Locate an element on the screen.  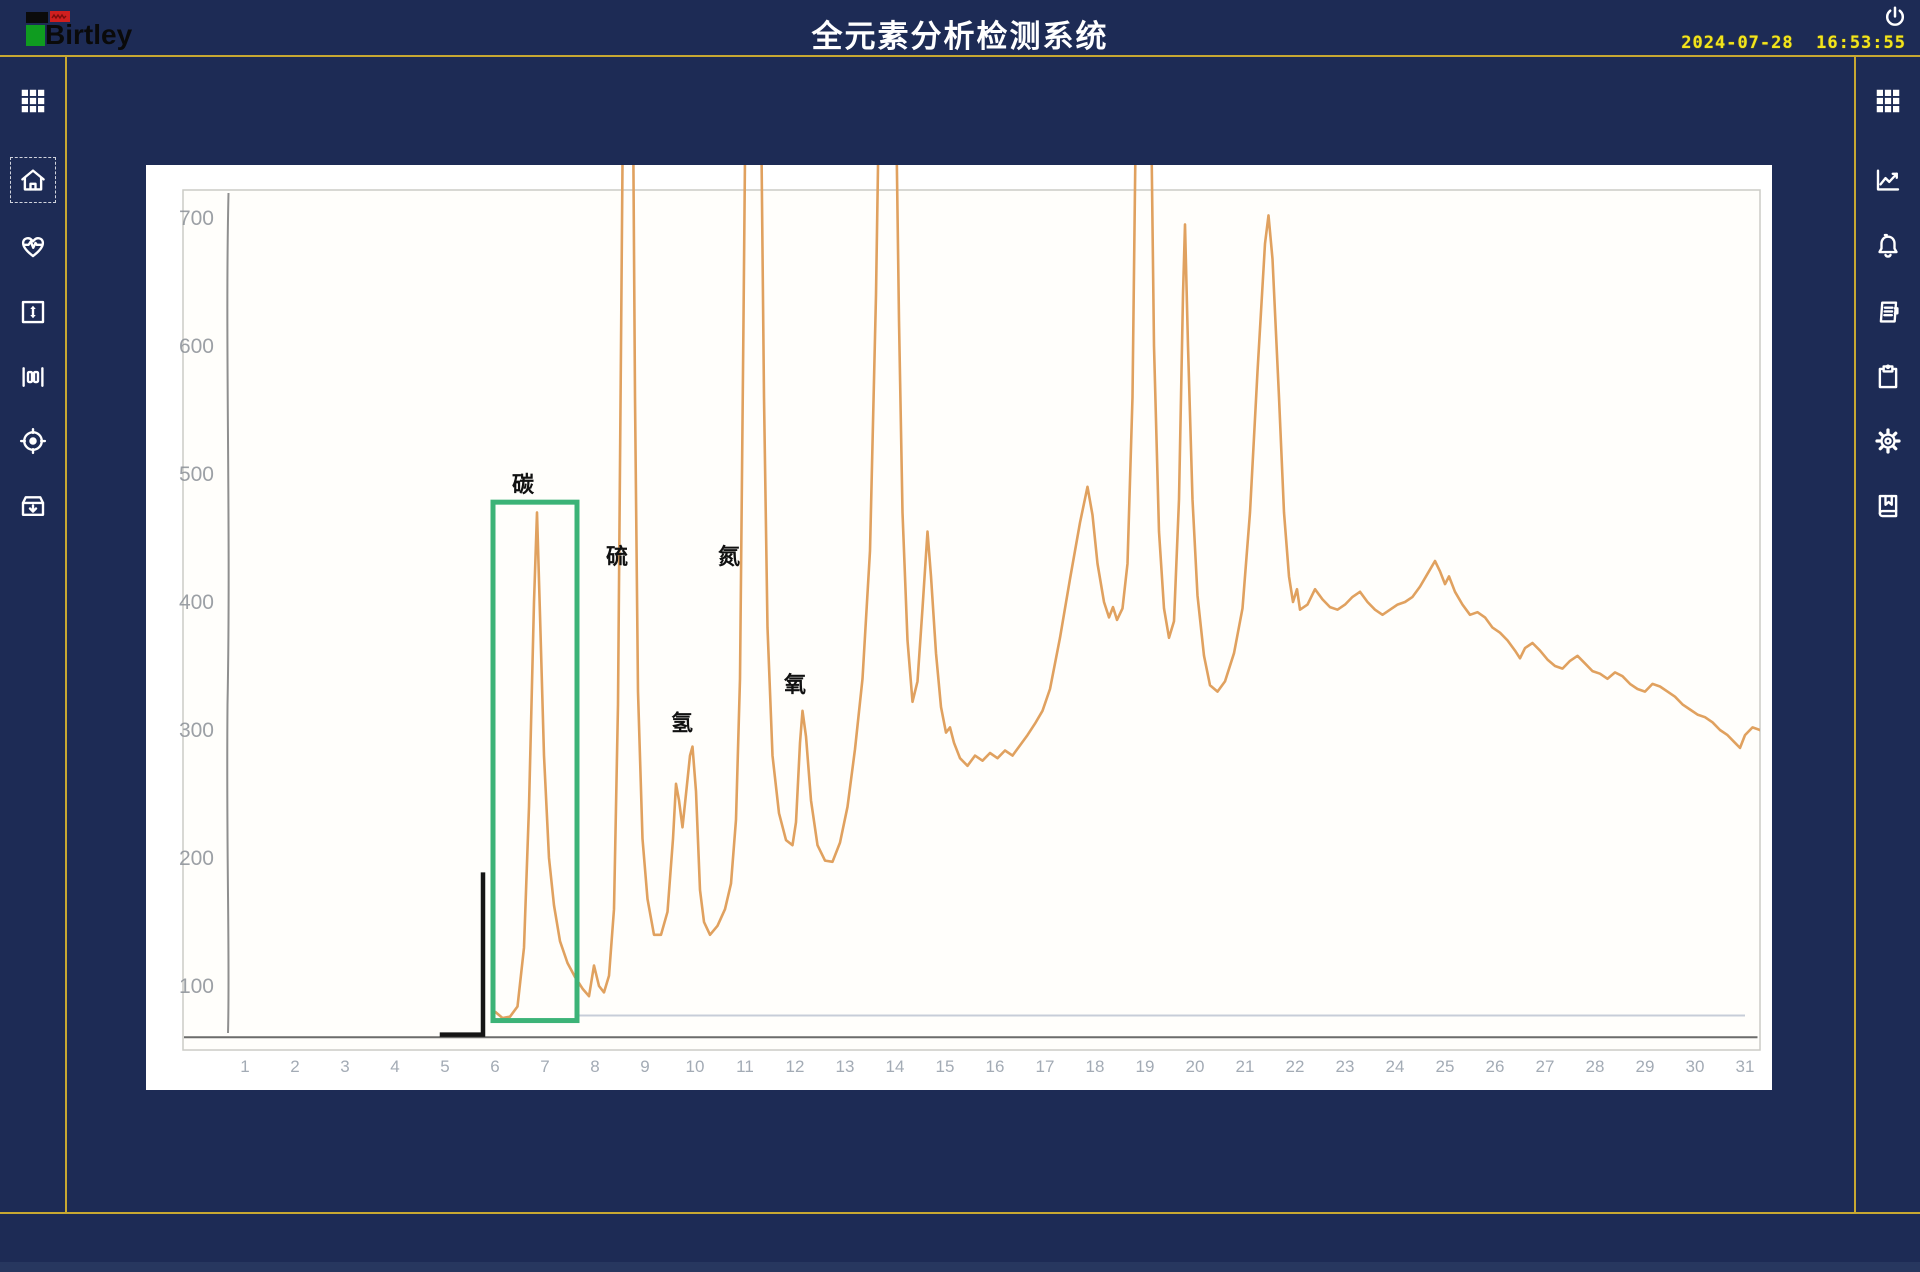
logo-text: Birtley is located at coordinates (89, 34).